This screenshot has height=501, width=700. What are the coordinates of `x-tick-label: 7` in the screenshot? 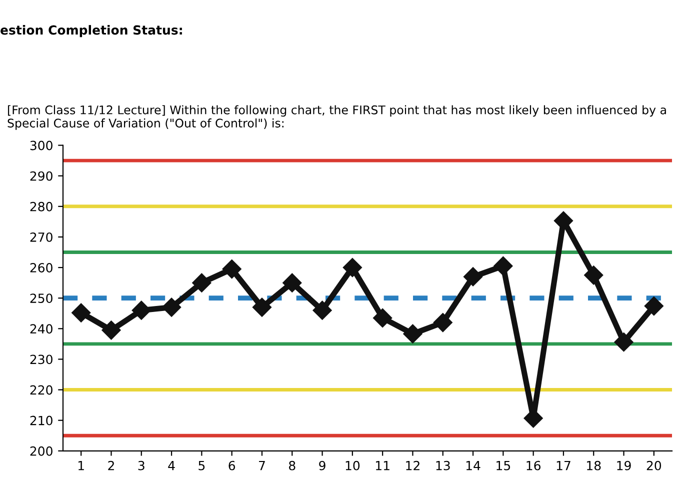 It's located at (262, 465).